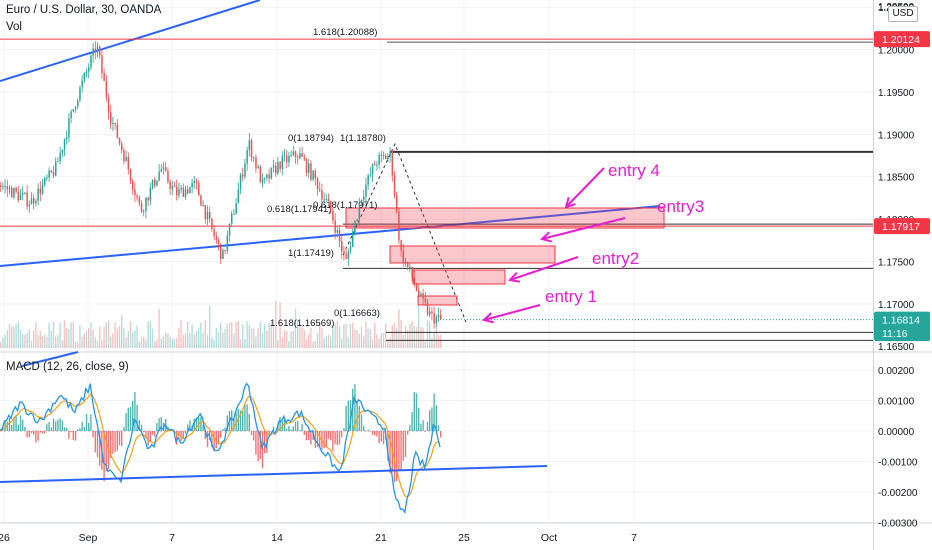 This screenshot has height=550, width=932. Describe the element at coordinates (464, 538) in the screenshot. I see `time-tick-label: 25` at that location.